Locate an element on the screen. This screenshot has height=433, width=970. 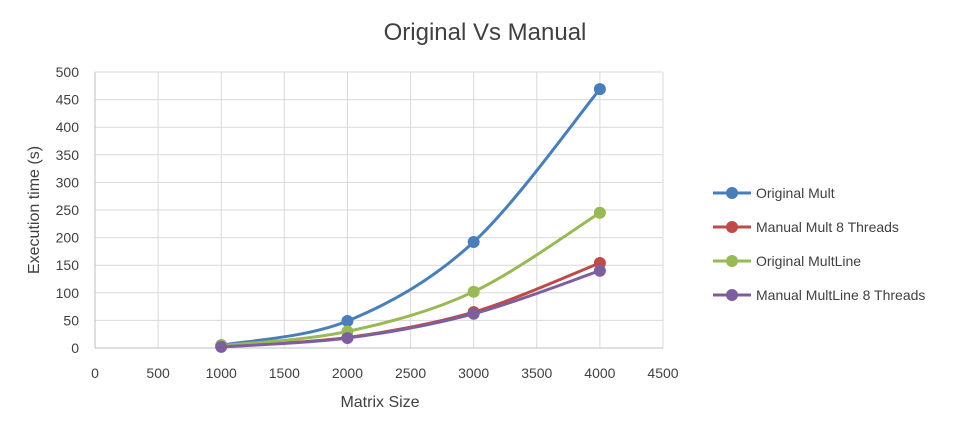
y-tick-label: 400 is located at coordinates (68, 127).